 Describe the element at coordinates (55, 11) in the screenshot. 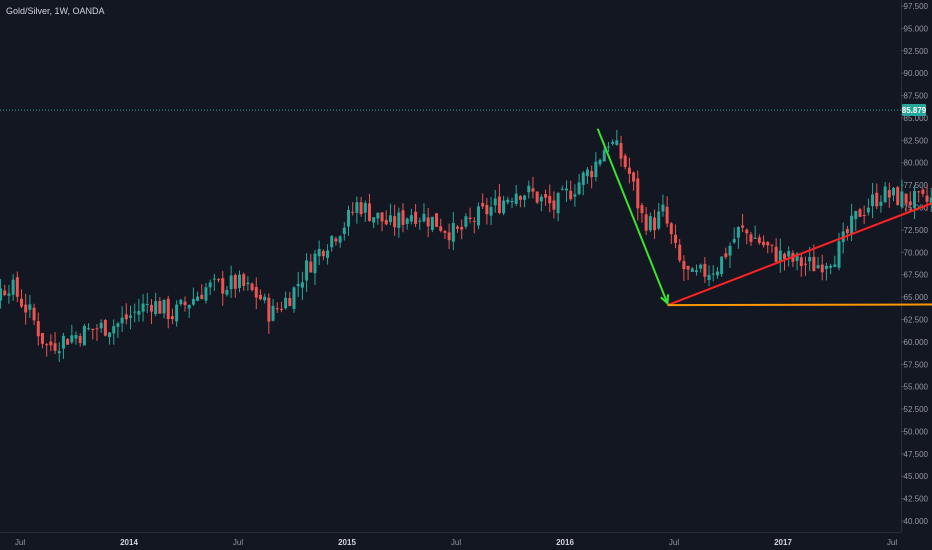

I see `symbol-title: Gold/Silver, 1W, OANDA` at that location.